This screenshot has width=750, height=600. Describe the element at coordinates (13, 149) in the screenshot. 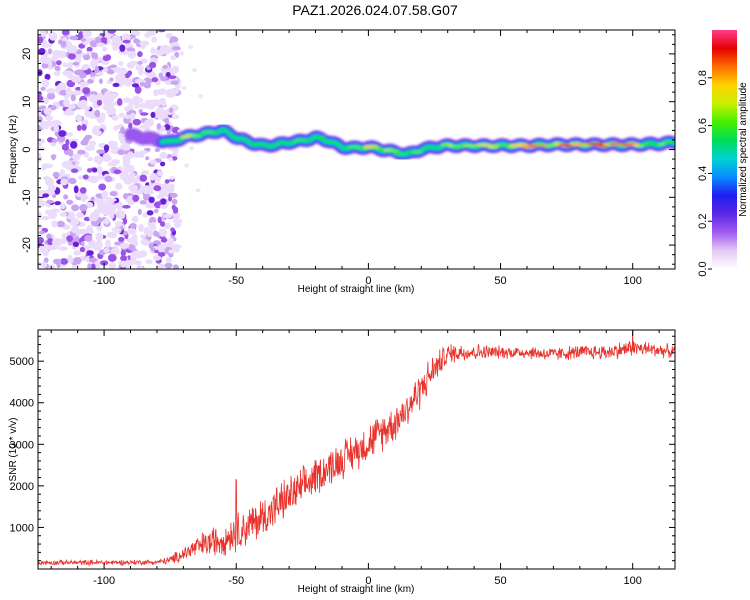

I see `spectrogram-y-label: Frequency (Hz)` at that location.